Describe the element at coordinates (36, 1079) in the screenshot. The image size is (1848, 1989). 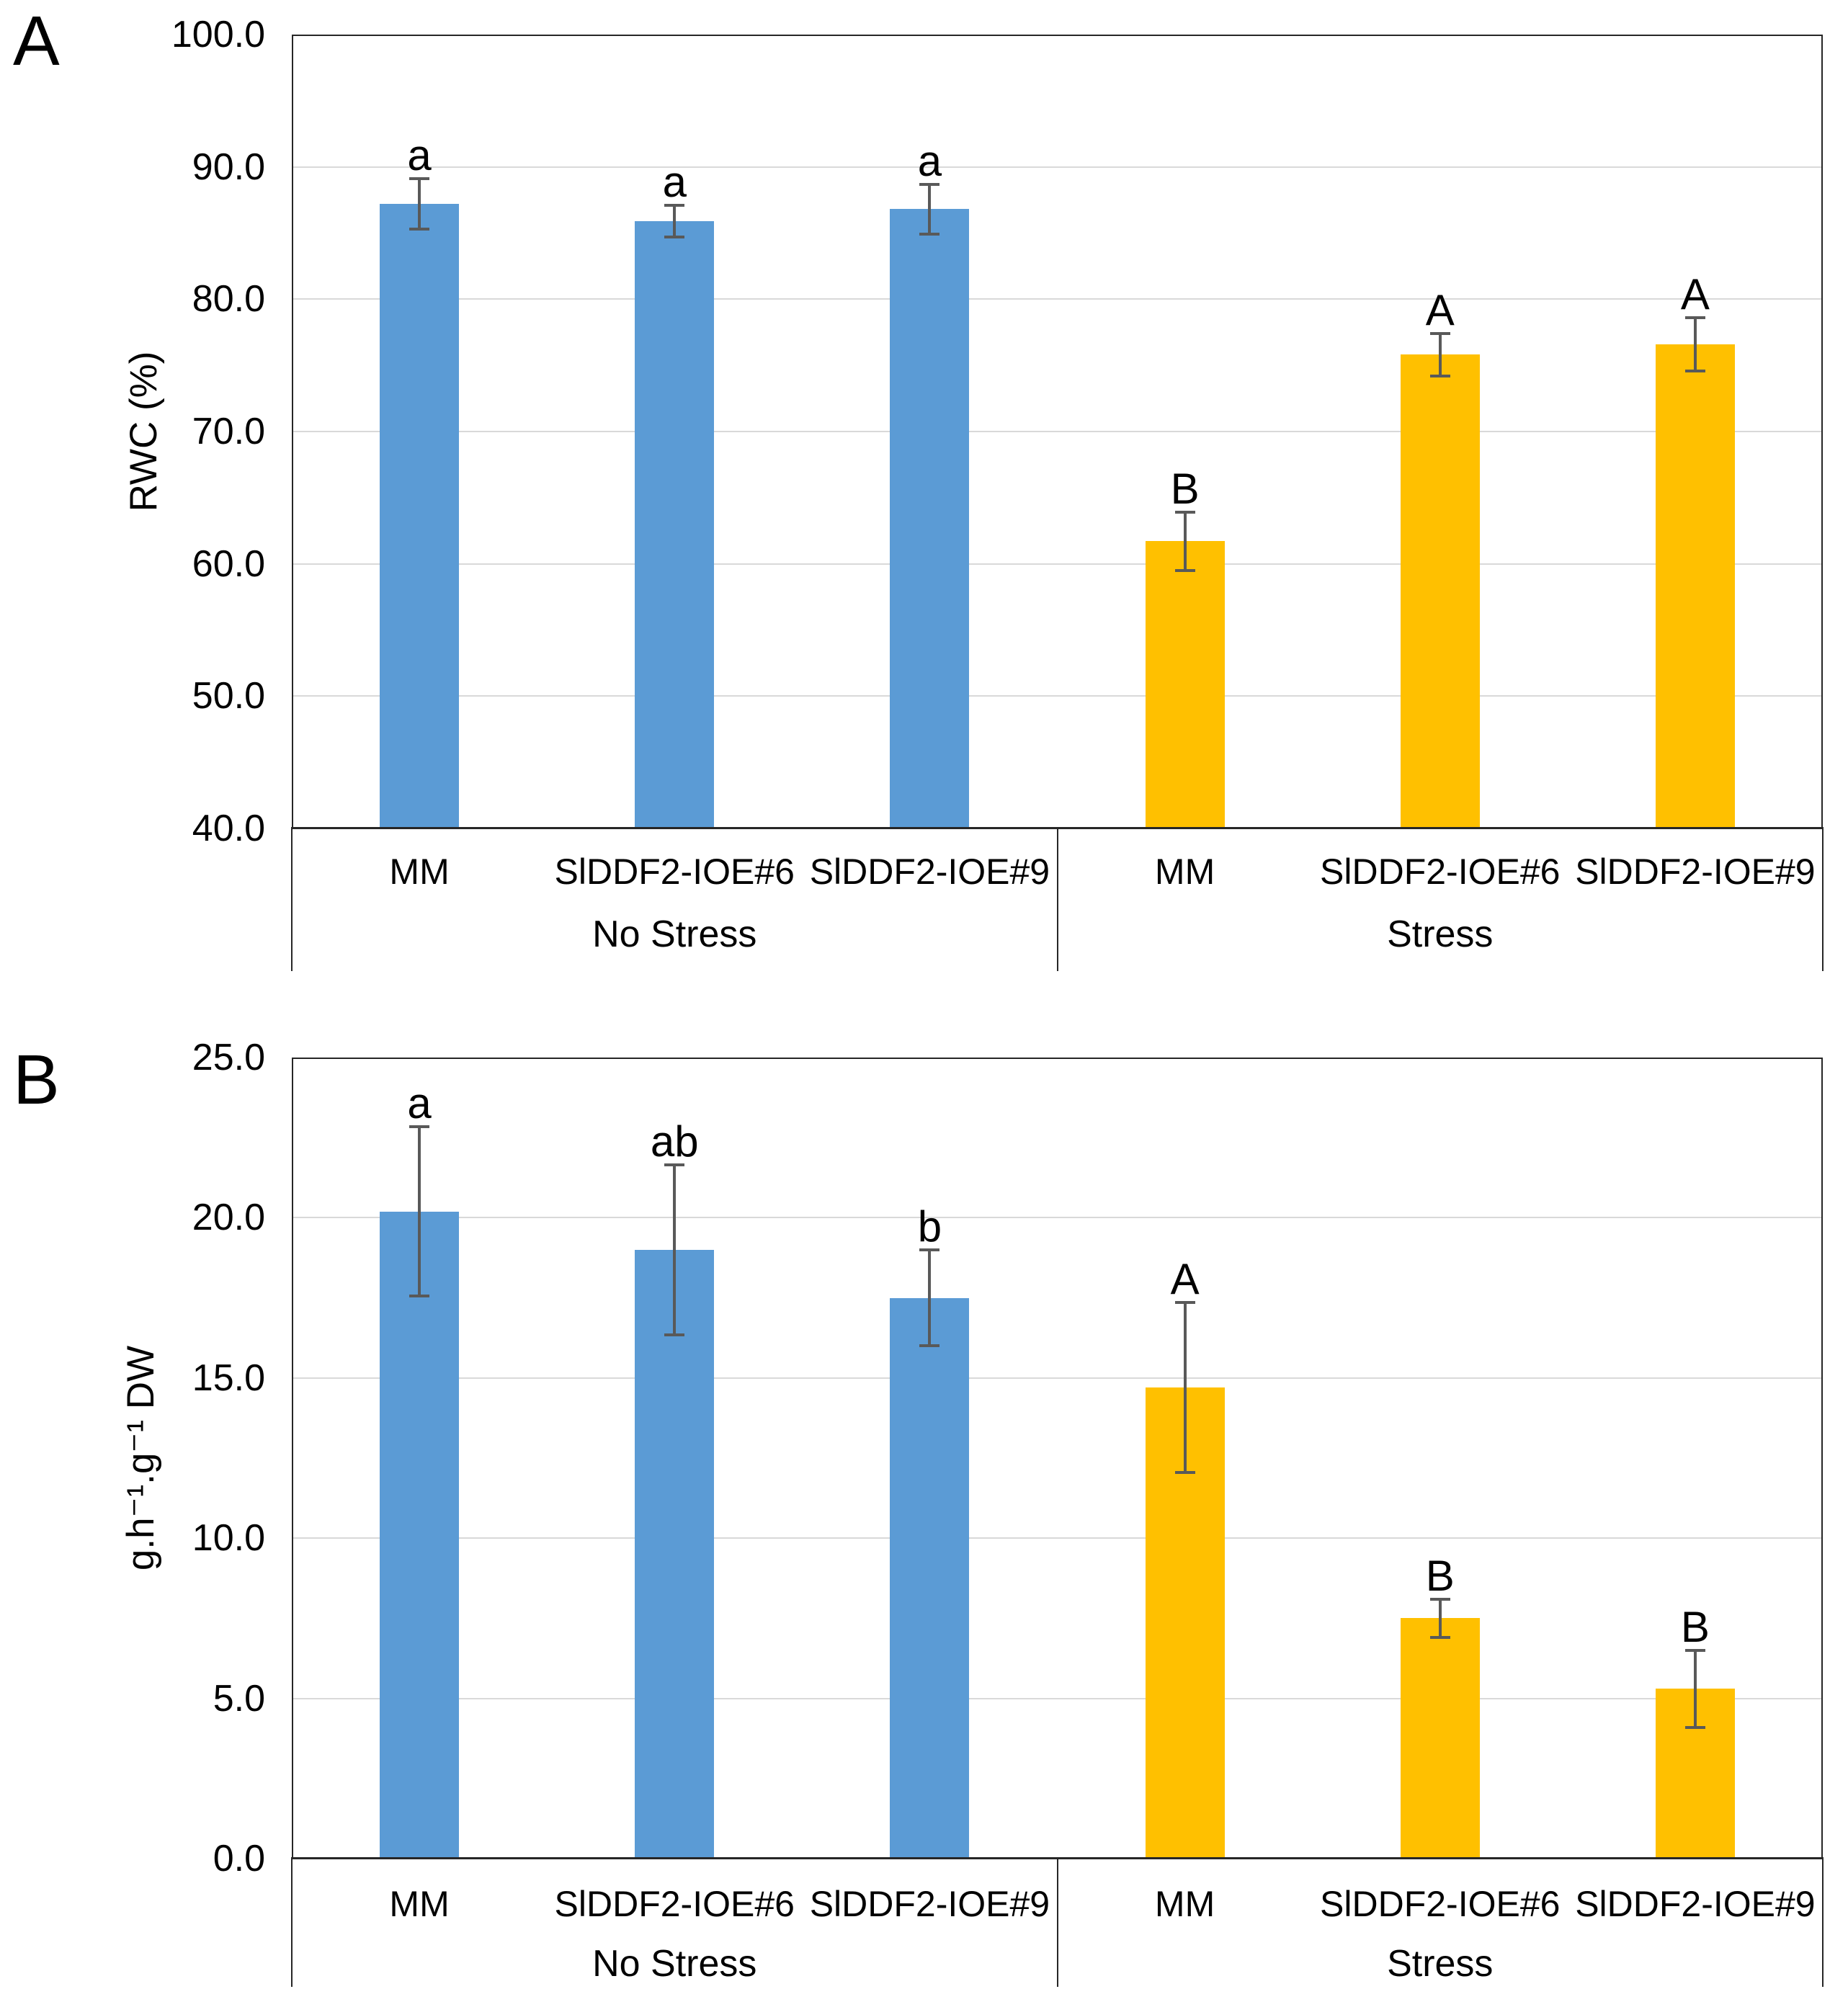
I see `panel-label-b: B` at that location.